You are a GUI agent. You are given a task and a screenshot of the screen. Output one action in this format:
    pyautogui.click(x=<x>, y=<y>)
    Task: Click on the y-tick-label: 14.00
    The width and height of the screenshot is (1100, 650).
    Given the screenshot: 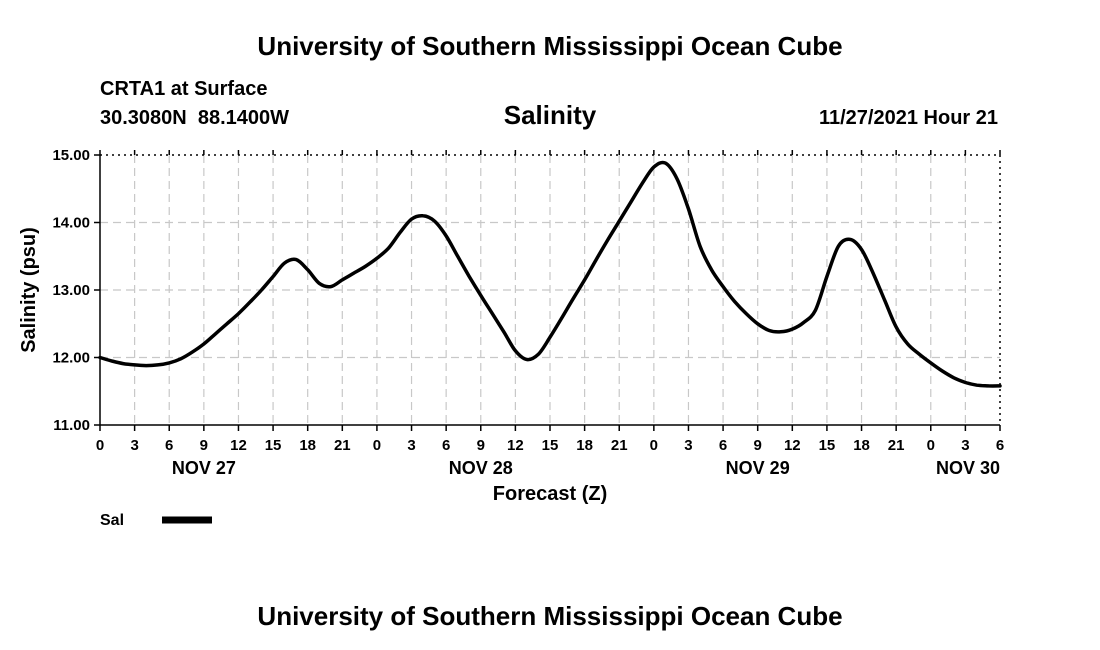 What is the action you would take?
    pyautogui.click(x=71, y=223)
    